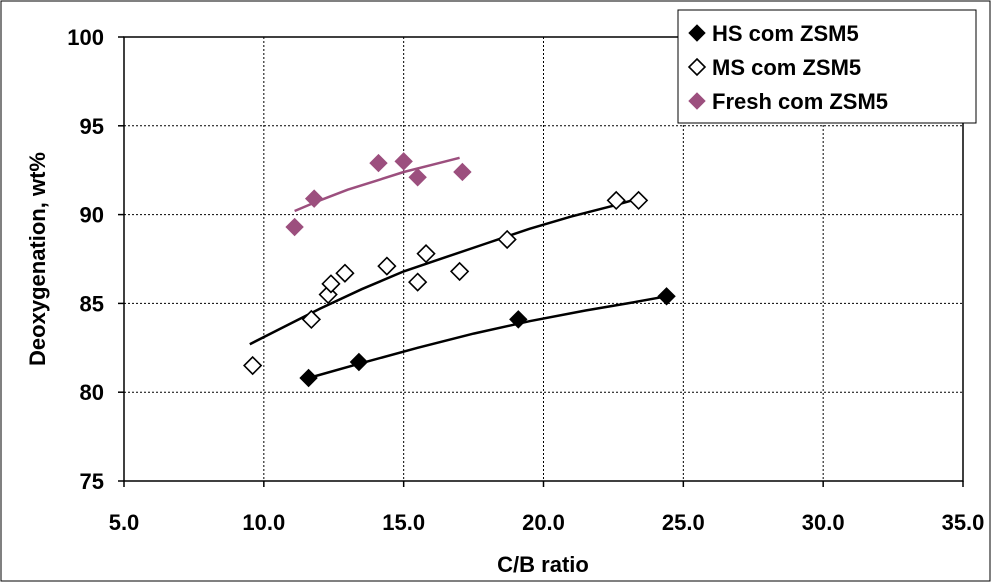 Image resolution: width=991 pixels, height=582 pixels. Describe the element at coordinates (697, 67) in the screenshot. I see `ms-com-zsm5-legend-marker` at that location.